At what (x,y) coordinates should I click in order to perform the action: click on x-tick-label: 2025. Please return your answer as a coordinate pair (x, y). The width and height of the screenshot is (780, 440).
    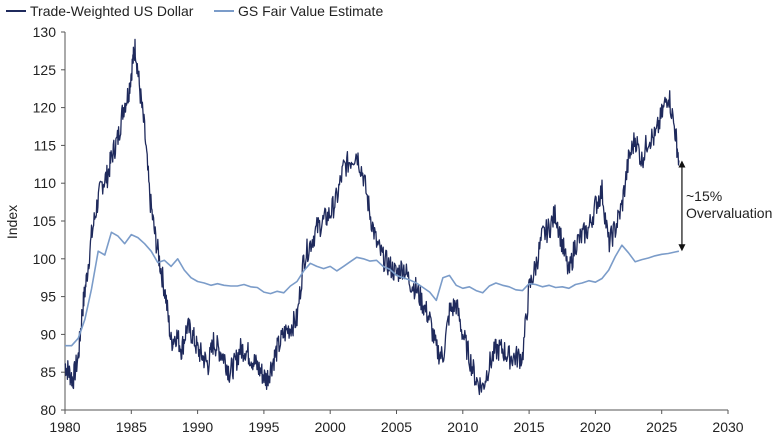
    Looking at the image, I should click on (661, 427).